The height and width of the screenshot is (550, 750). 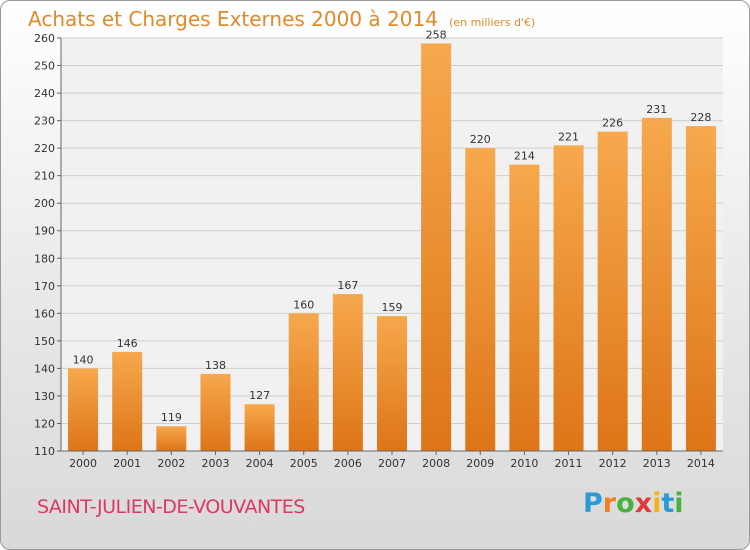 I want to click on y-tick-label: 120, so click(x=44, y=423).